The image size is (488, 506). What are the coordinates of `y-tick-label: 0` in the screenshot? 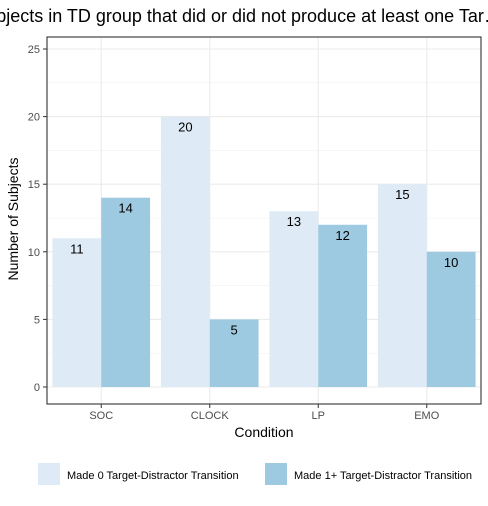 It's located at (37, 388).